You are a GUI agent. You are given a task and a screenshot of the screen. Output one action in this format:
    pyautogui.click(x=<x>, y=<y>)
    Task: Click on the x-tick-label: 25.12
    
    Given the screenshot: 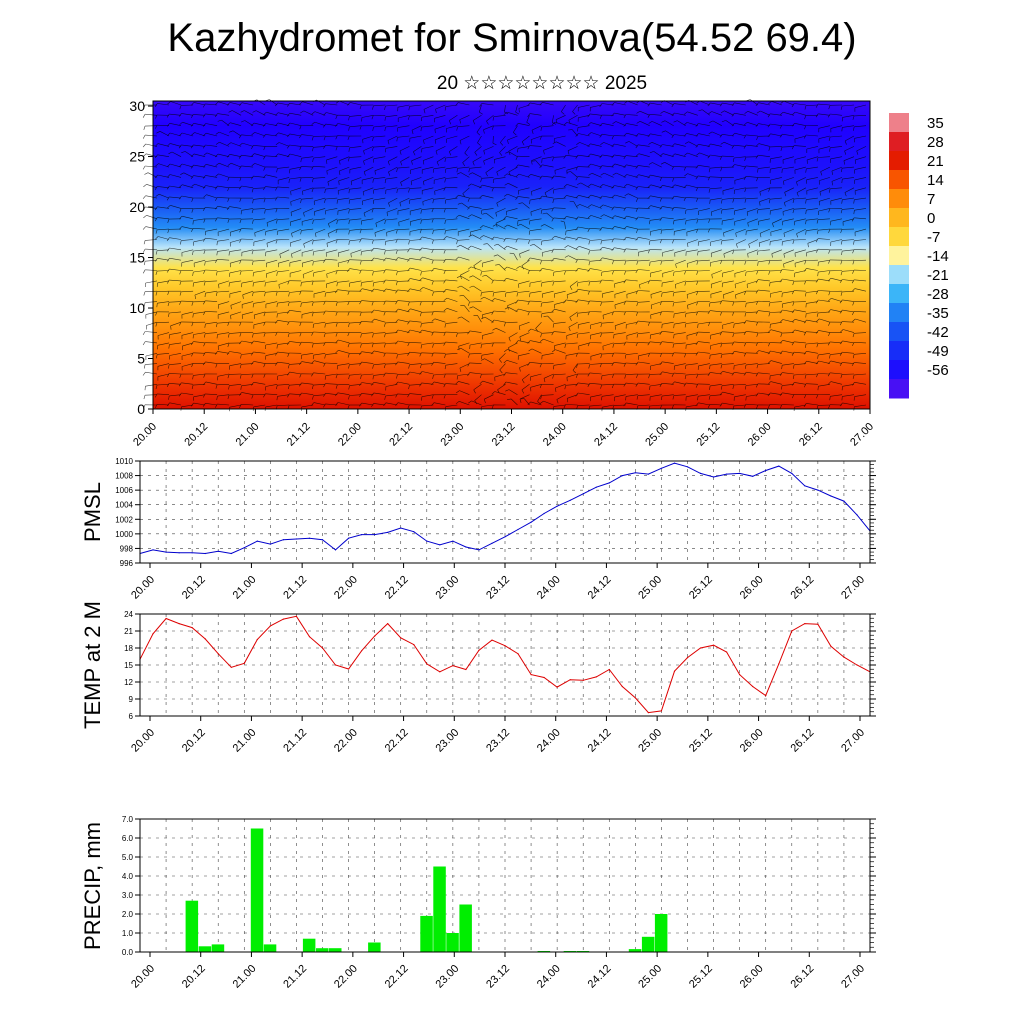 What is the action you would take?
    pyautogui.click(x=701, y=588)
    